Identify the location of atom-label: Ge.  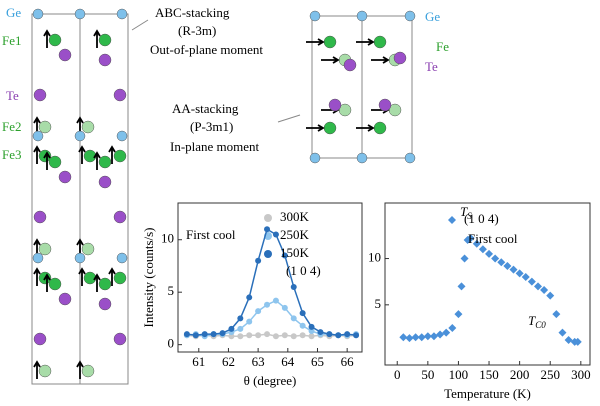
(13, 12).